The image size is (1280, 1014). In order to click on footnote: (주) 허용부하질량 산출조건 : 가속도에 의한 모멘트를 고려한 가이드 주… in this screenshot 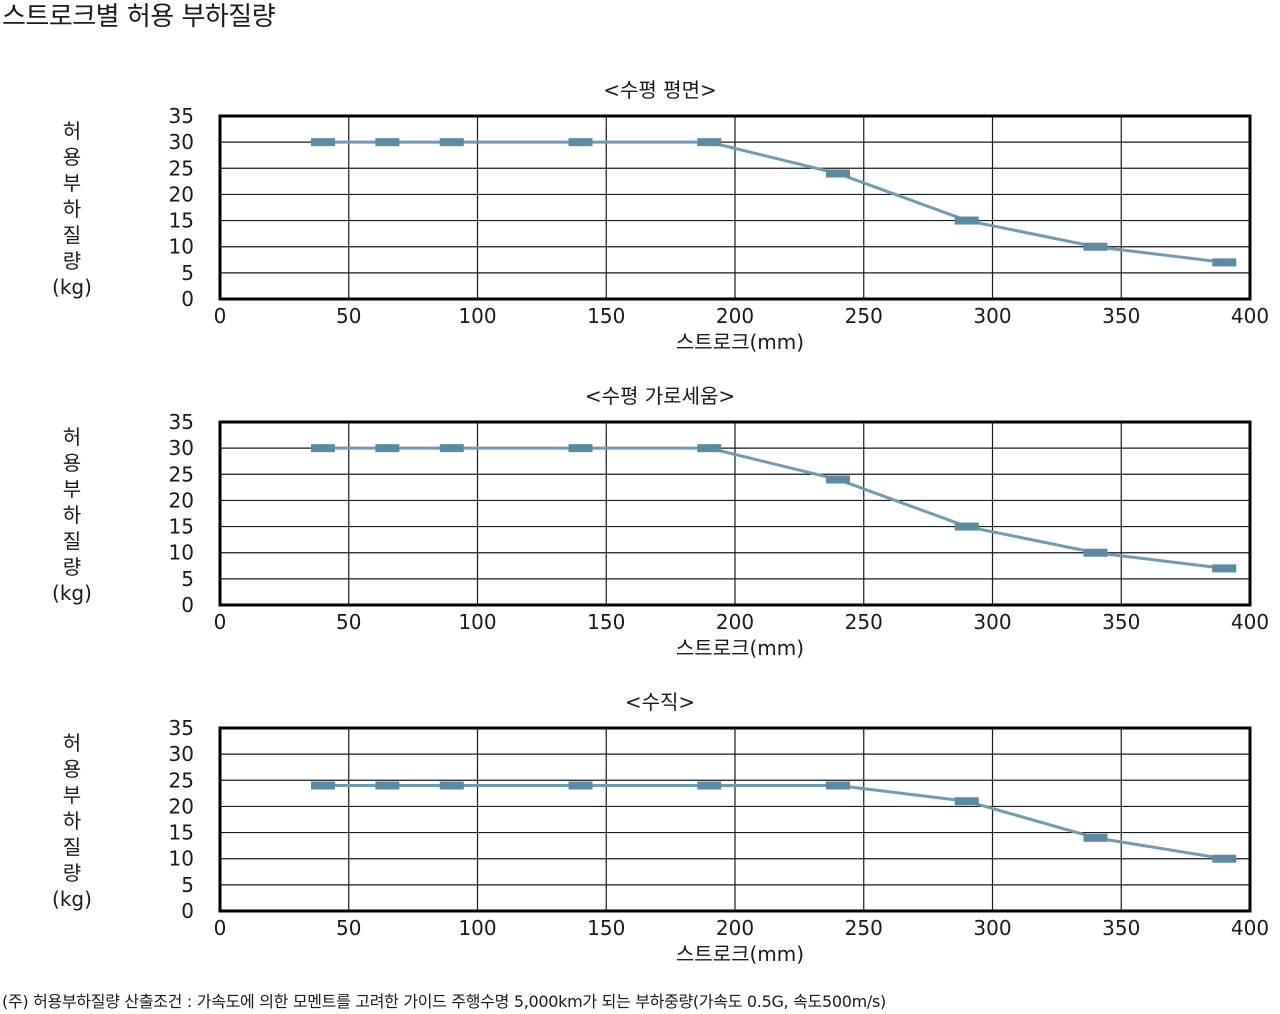, I will do `click(444, 1001)`.